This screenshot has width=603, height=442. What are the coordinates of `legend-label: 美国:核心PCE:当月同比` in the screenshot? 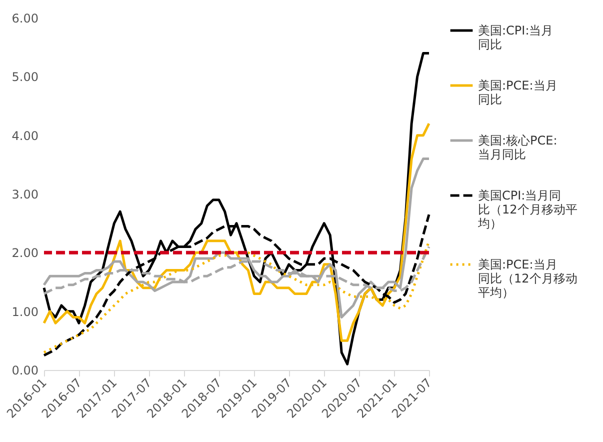 It's located at (518, 148).